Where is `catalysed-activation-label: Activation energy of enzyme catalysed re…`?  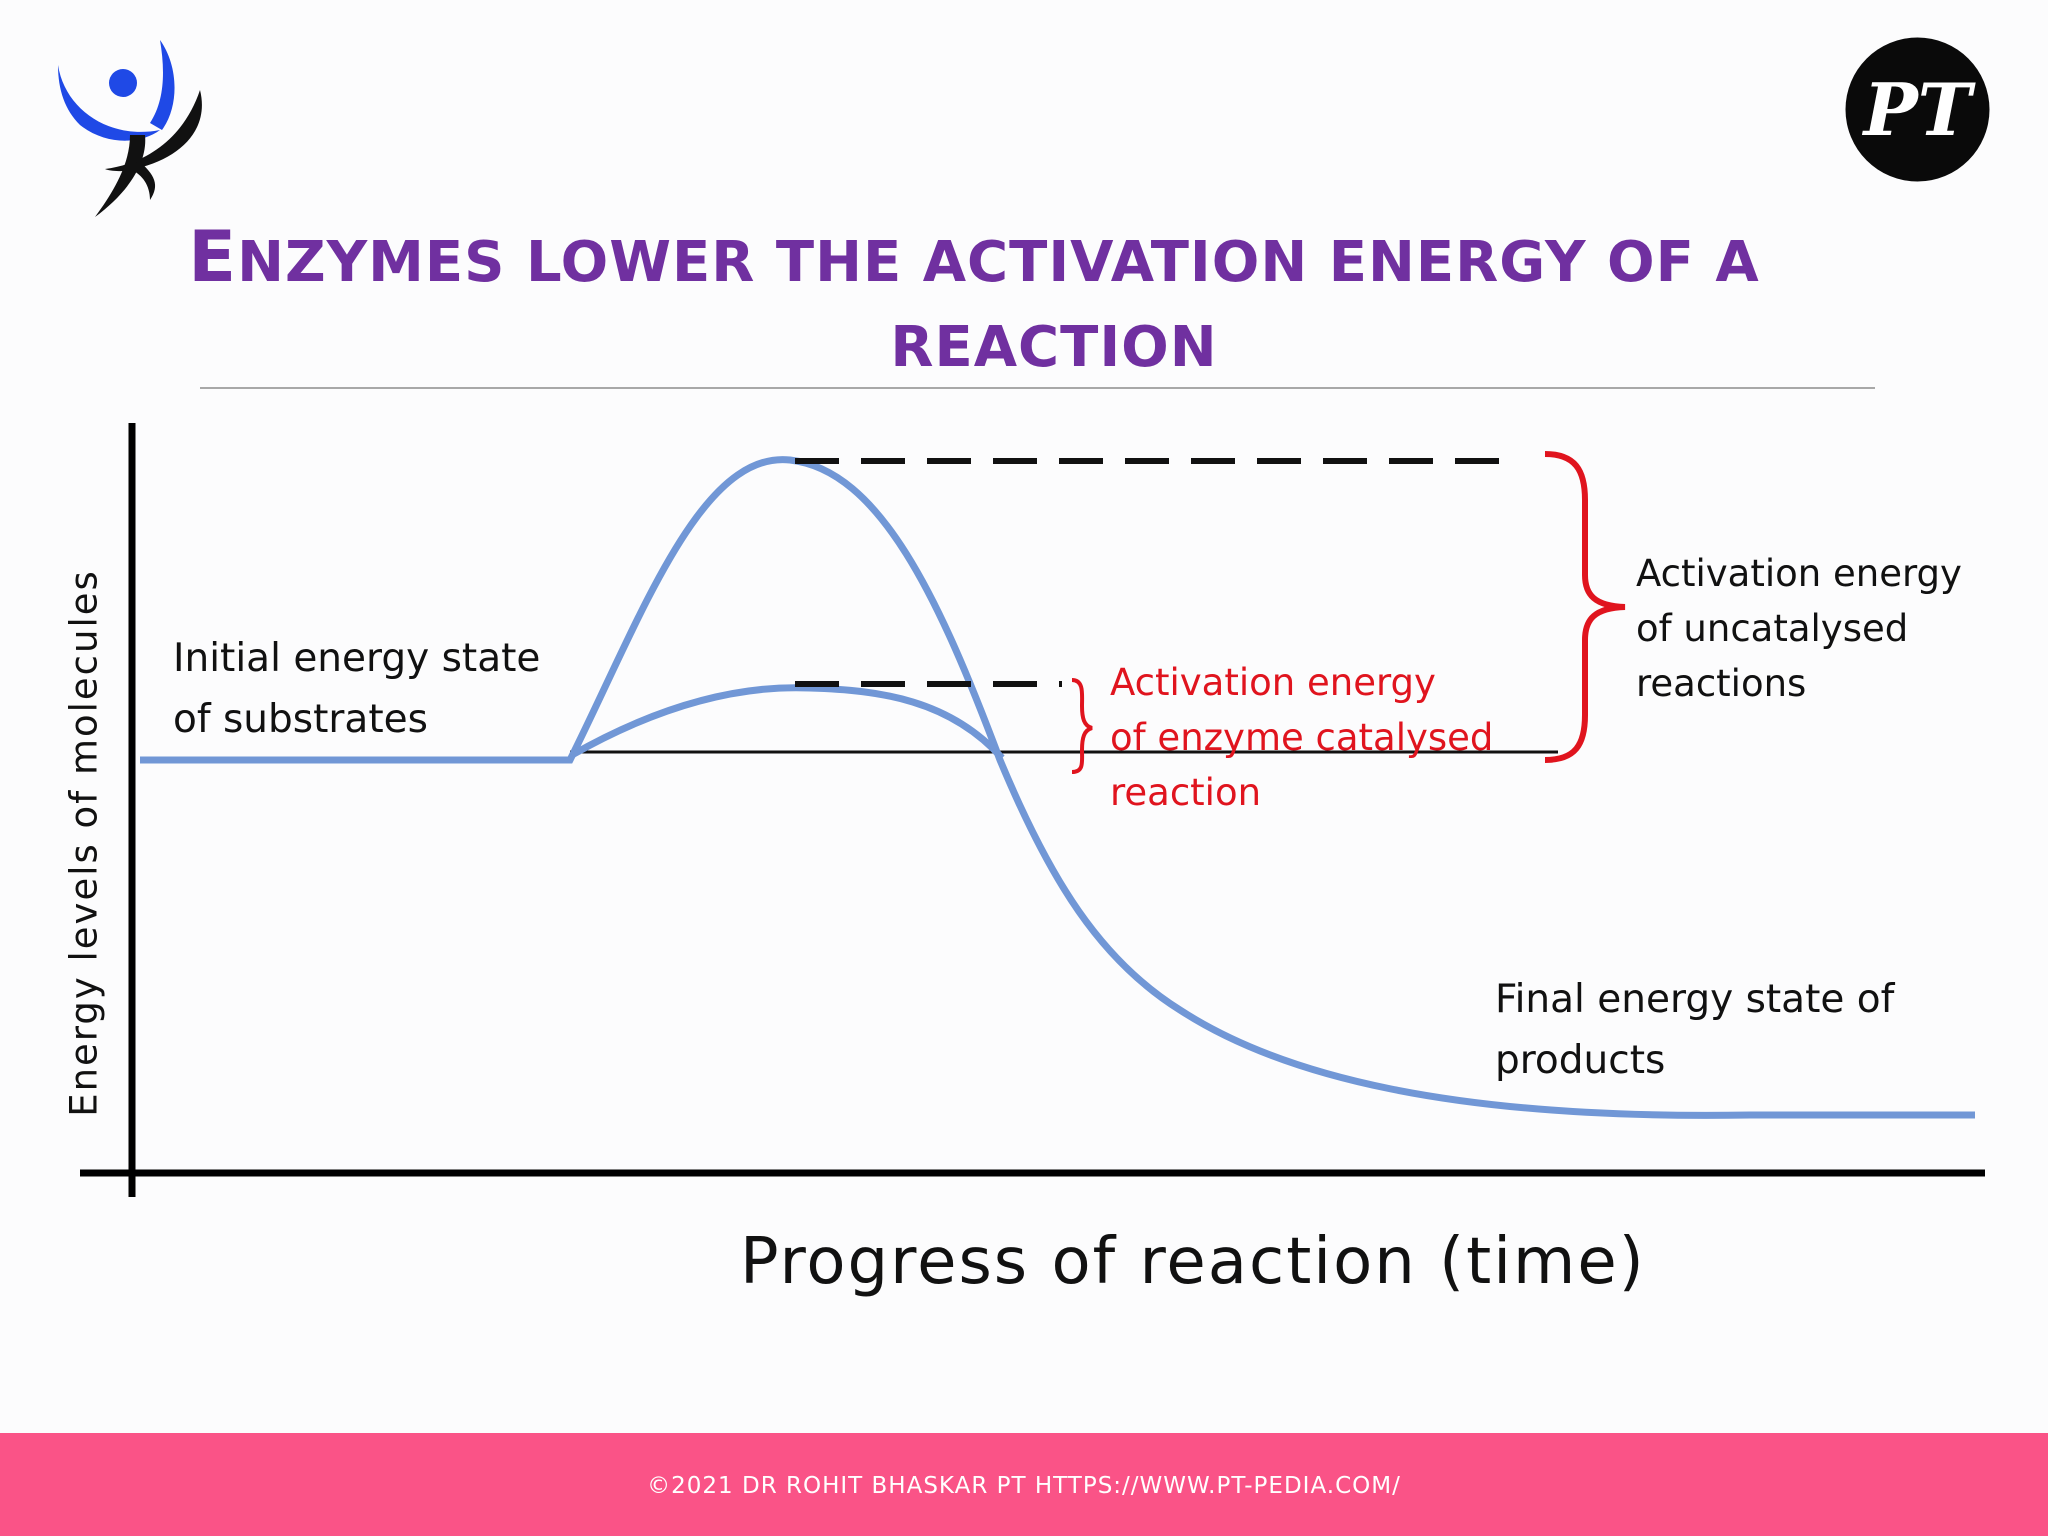 catalysed-activation-label: Activation energy of enzyme catalysed re… is located at coordinates (1301, 737).